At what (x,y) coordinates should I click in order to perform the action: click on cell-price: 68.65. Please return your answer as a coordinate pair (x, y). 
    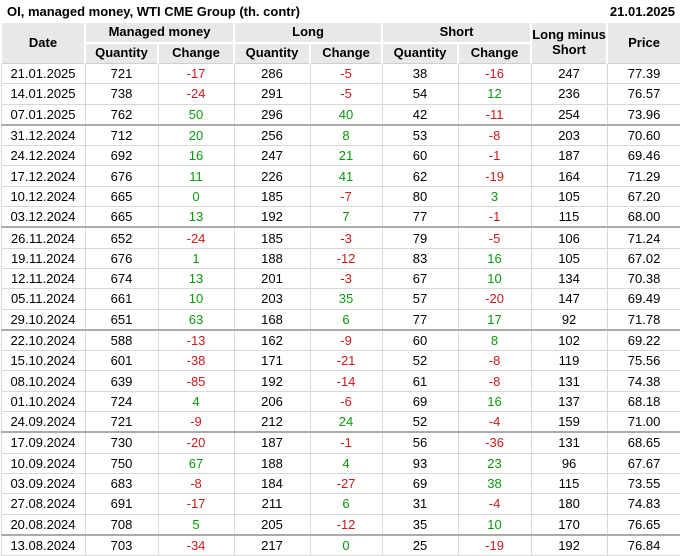
    Looking at the image, I should click on (643, 442).